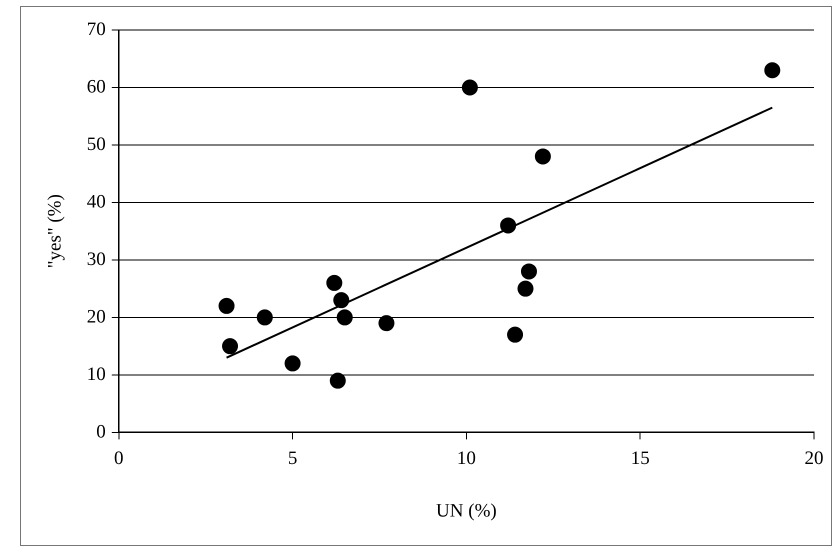 Image resolution: width=836 pixels, height=547 pixels. Describe the element at coordinates (96, 29) in the screenshot. I see `y-tick-label: 70` at that location.